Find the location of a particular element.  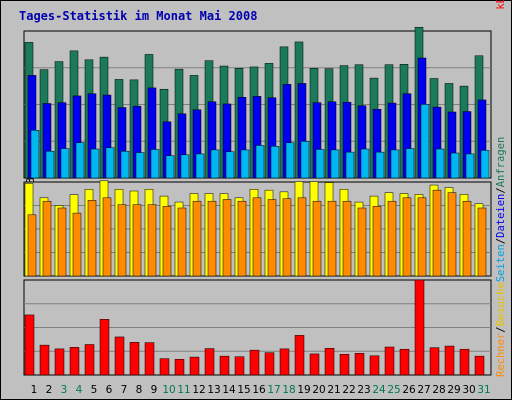

x-tick-label-11: 11 is located at coordinates (183, 390).